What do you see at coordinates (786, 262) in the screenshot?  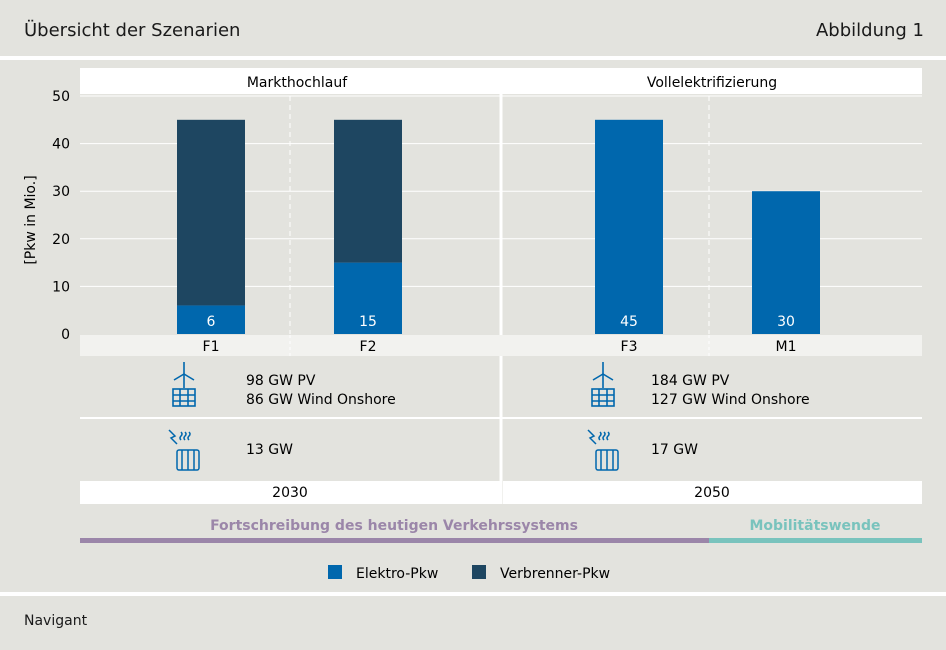 I see `bar-elektro-m1` at bounding box center [786, 262].